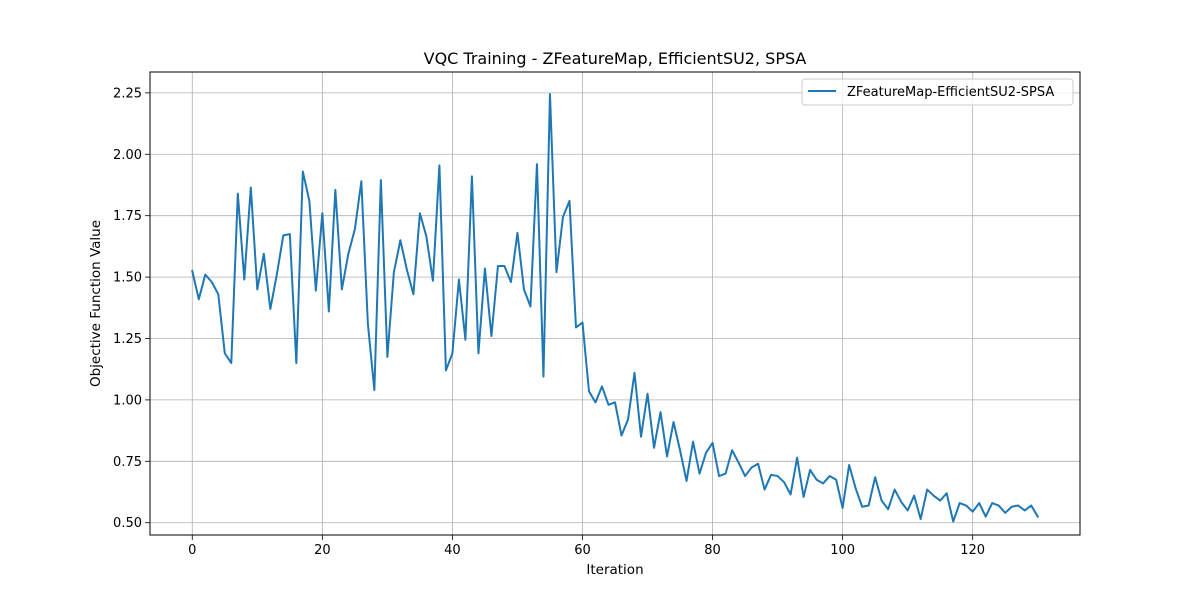  What do you see at coordinates (972, 550) in the screenshot?
I see `x-tick-label: 120` at bounding box center [972, 550].